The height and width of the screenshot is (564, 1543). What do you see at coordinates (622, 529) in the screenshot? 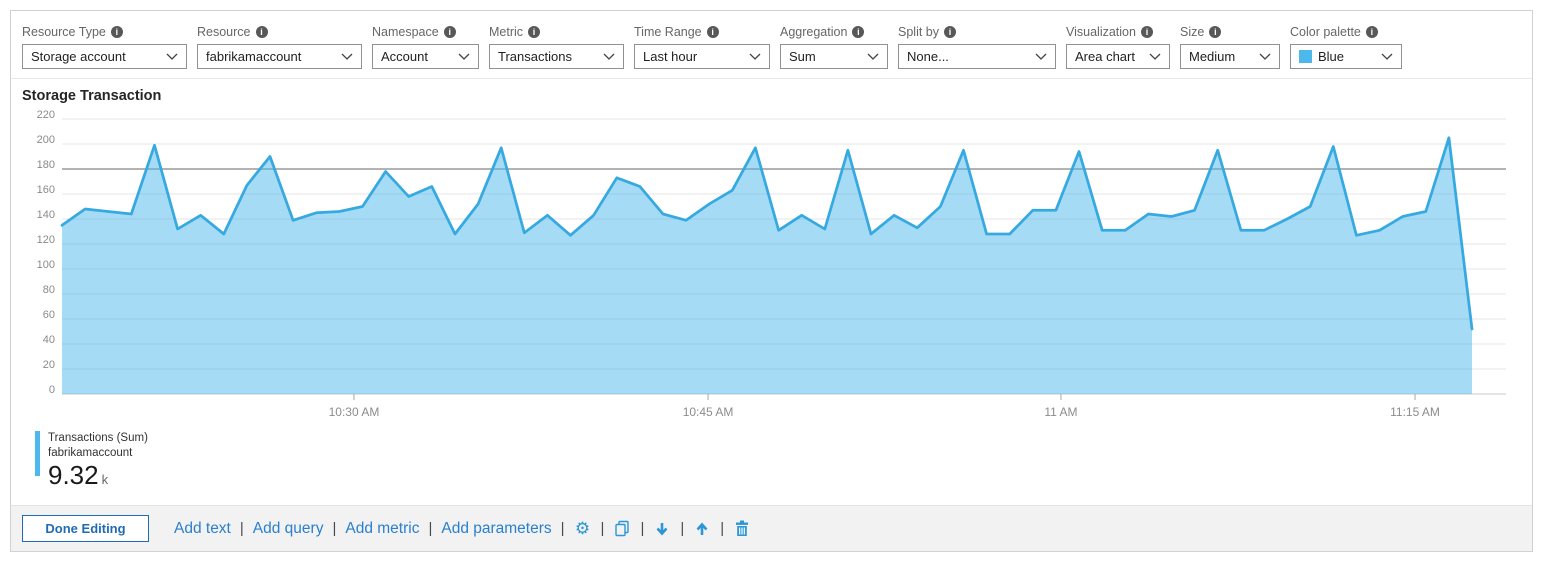
I see `copy-icon` at bounding box center [622, 529].